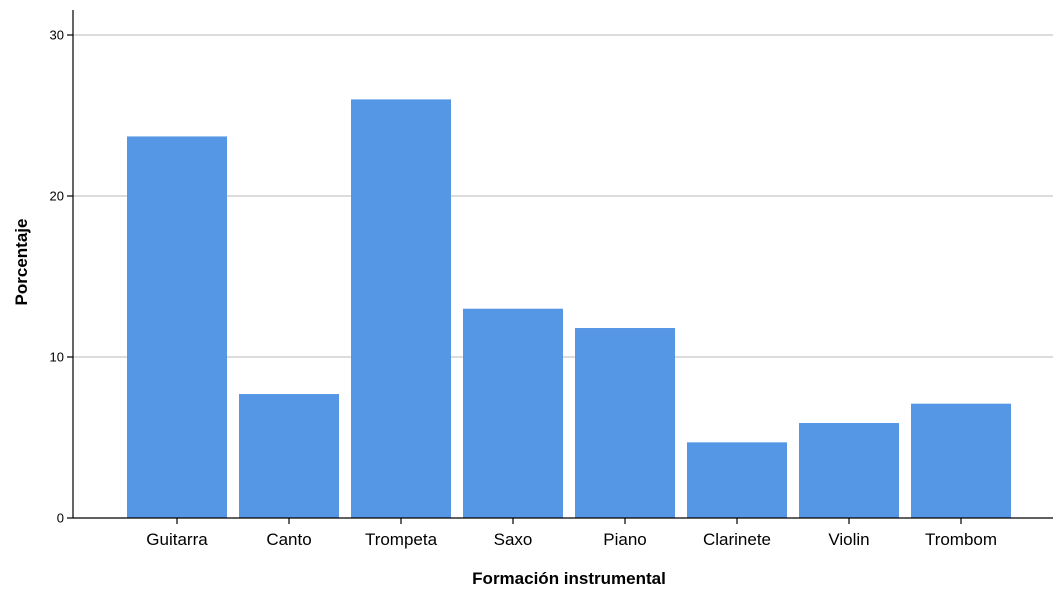  Describe the element at coordinates (60, 518) in the screenshot. I see `y-tick-label: 0` at that location.